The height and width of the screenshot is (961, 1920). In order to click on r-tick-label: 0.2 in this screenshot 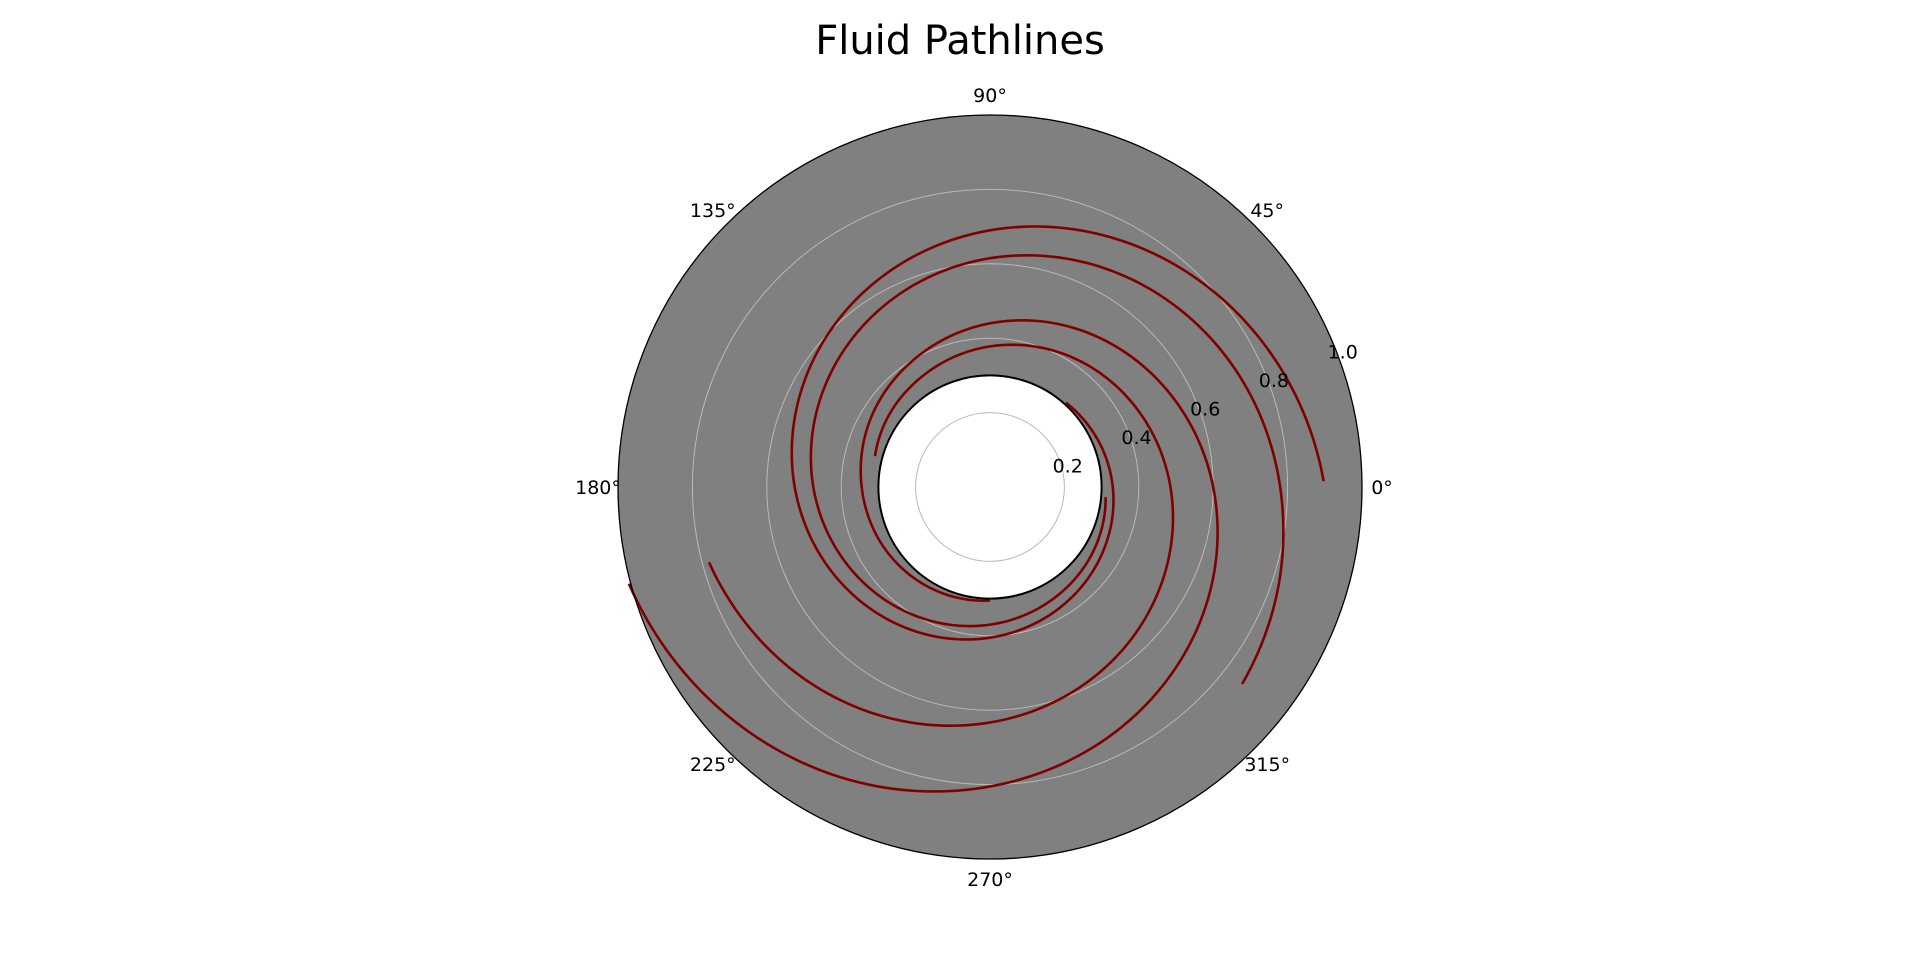, I will do `click(1068, 467)`.